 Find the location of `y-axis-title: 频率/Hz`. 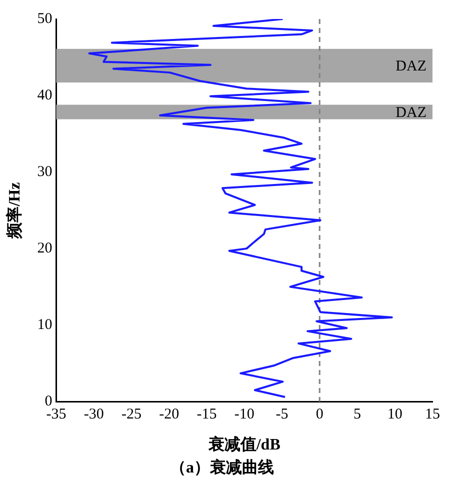

y-axis-title: 频率/Hz is located at coordinates (14, 211).